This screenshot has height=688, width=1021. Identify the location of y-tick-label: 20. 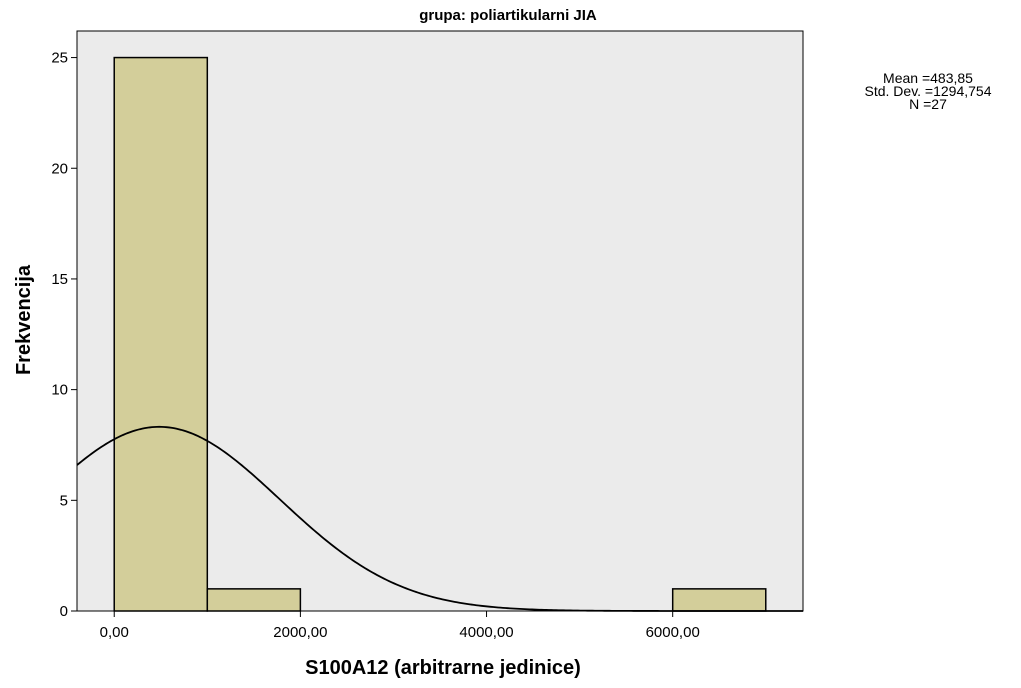
(59, 168).